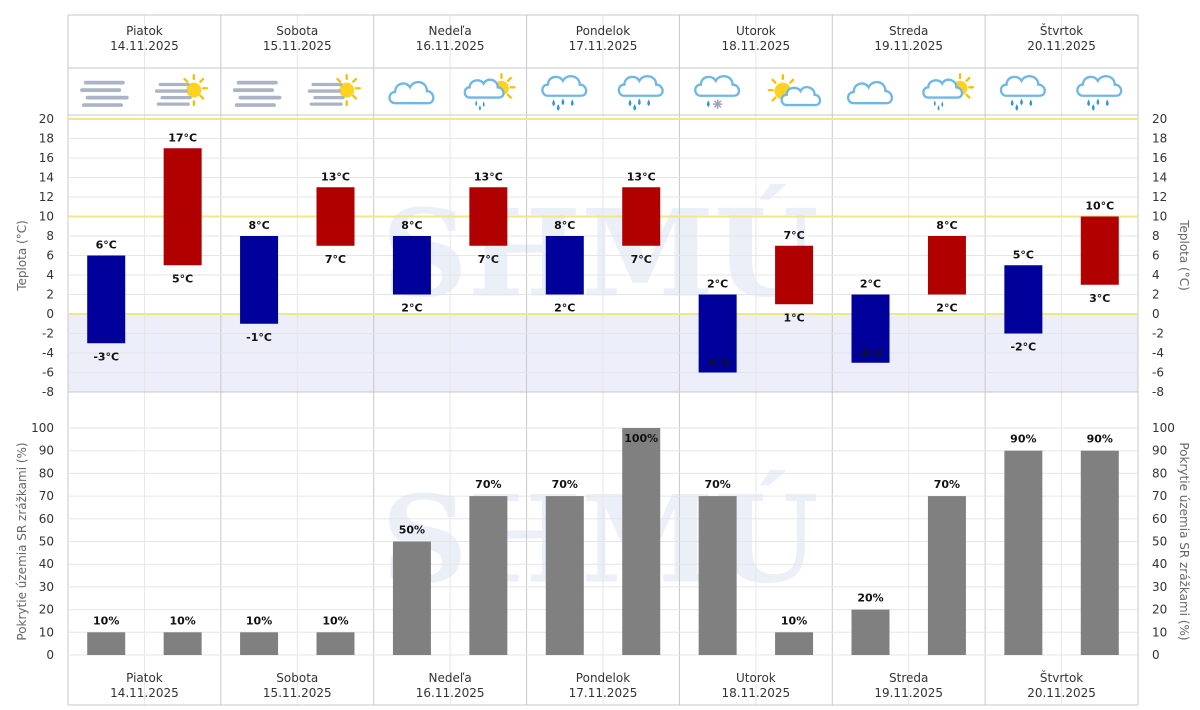 This screenshot has height=710, width=1200. I want to click on temp-label-low: 1°C, so click(793, 317).